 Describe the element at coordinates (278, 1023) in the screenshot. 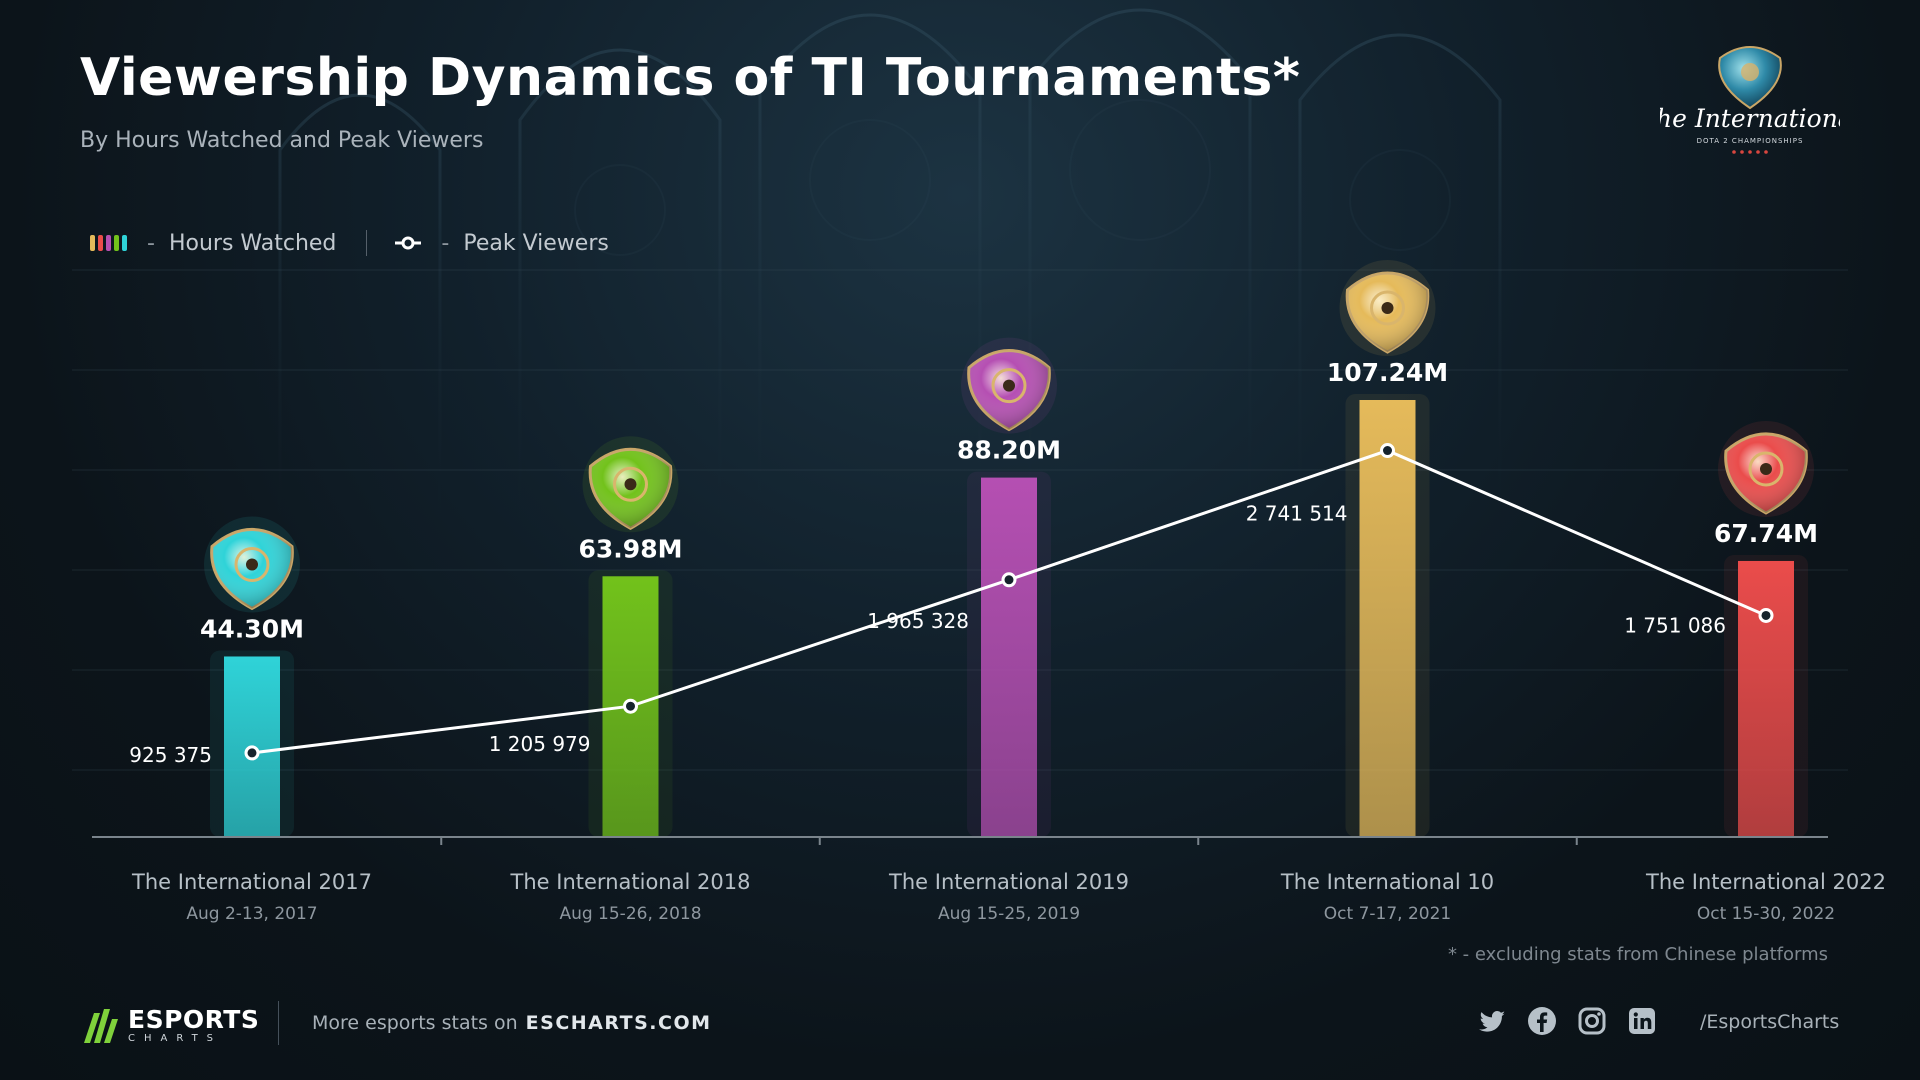

I see `footer-separator` at that location.